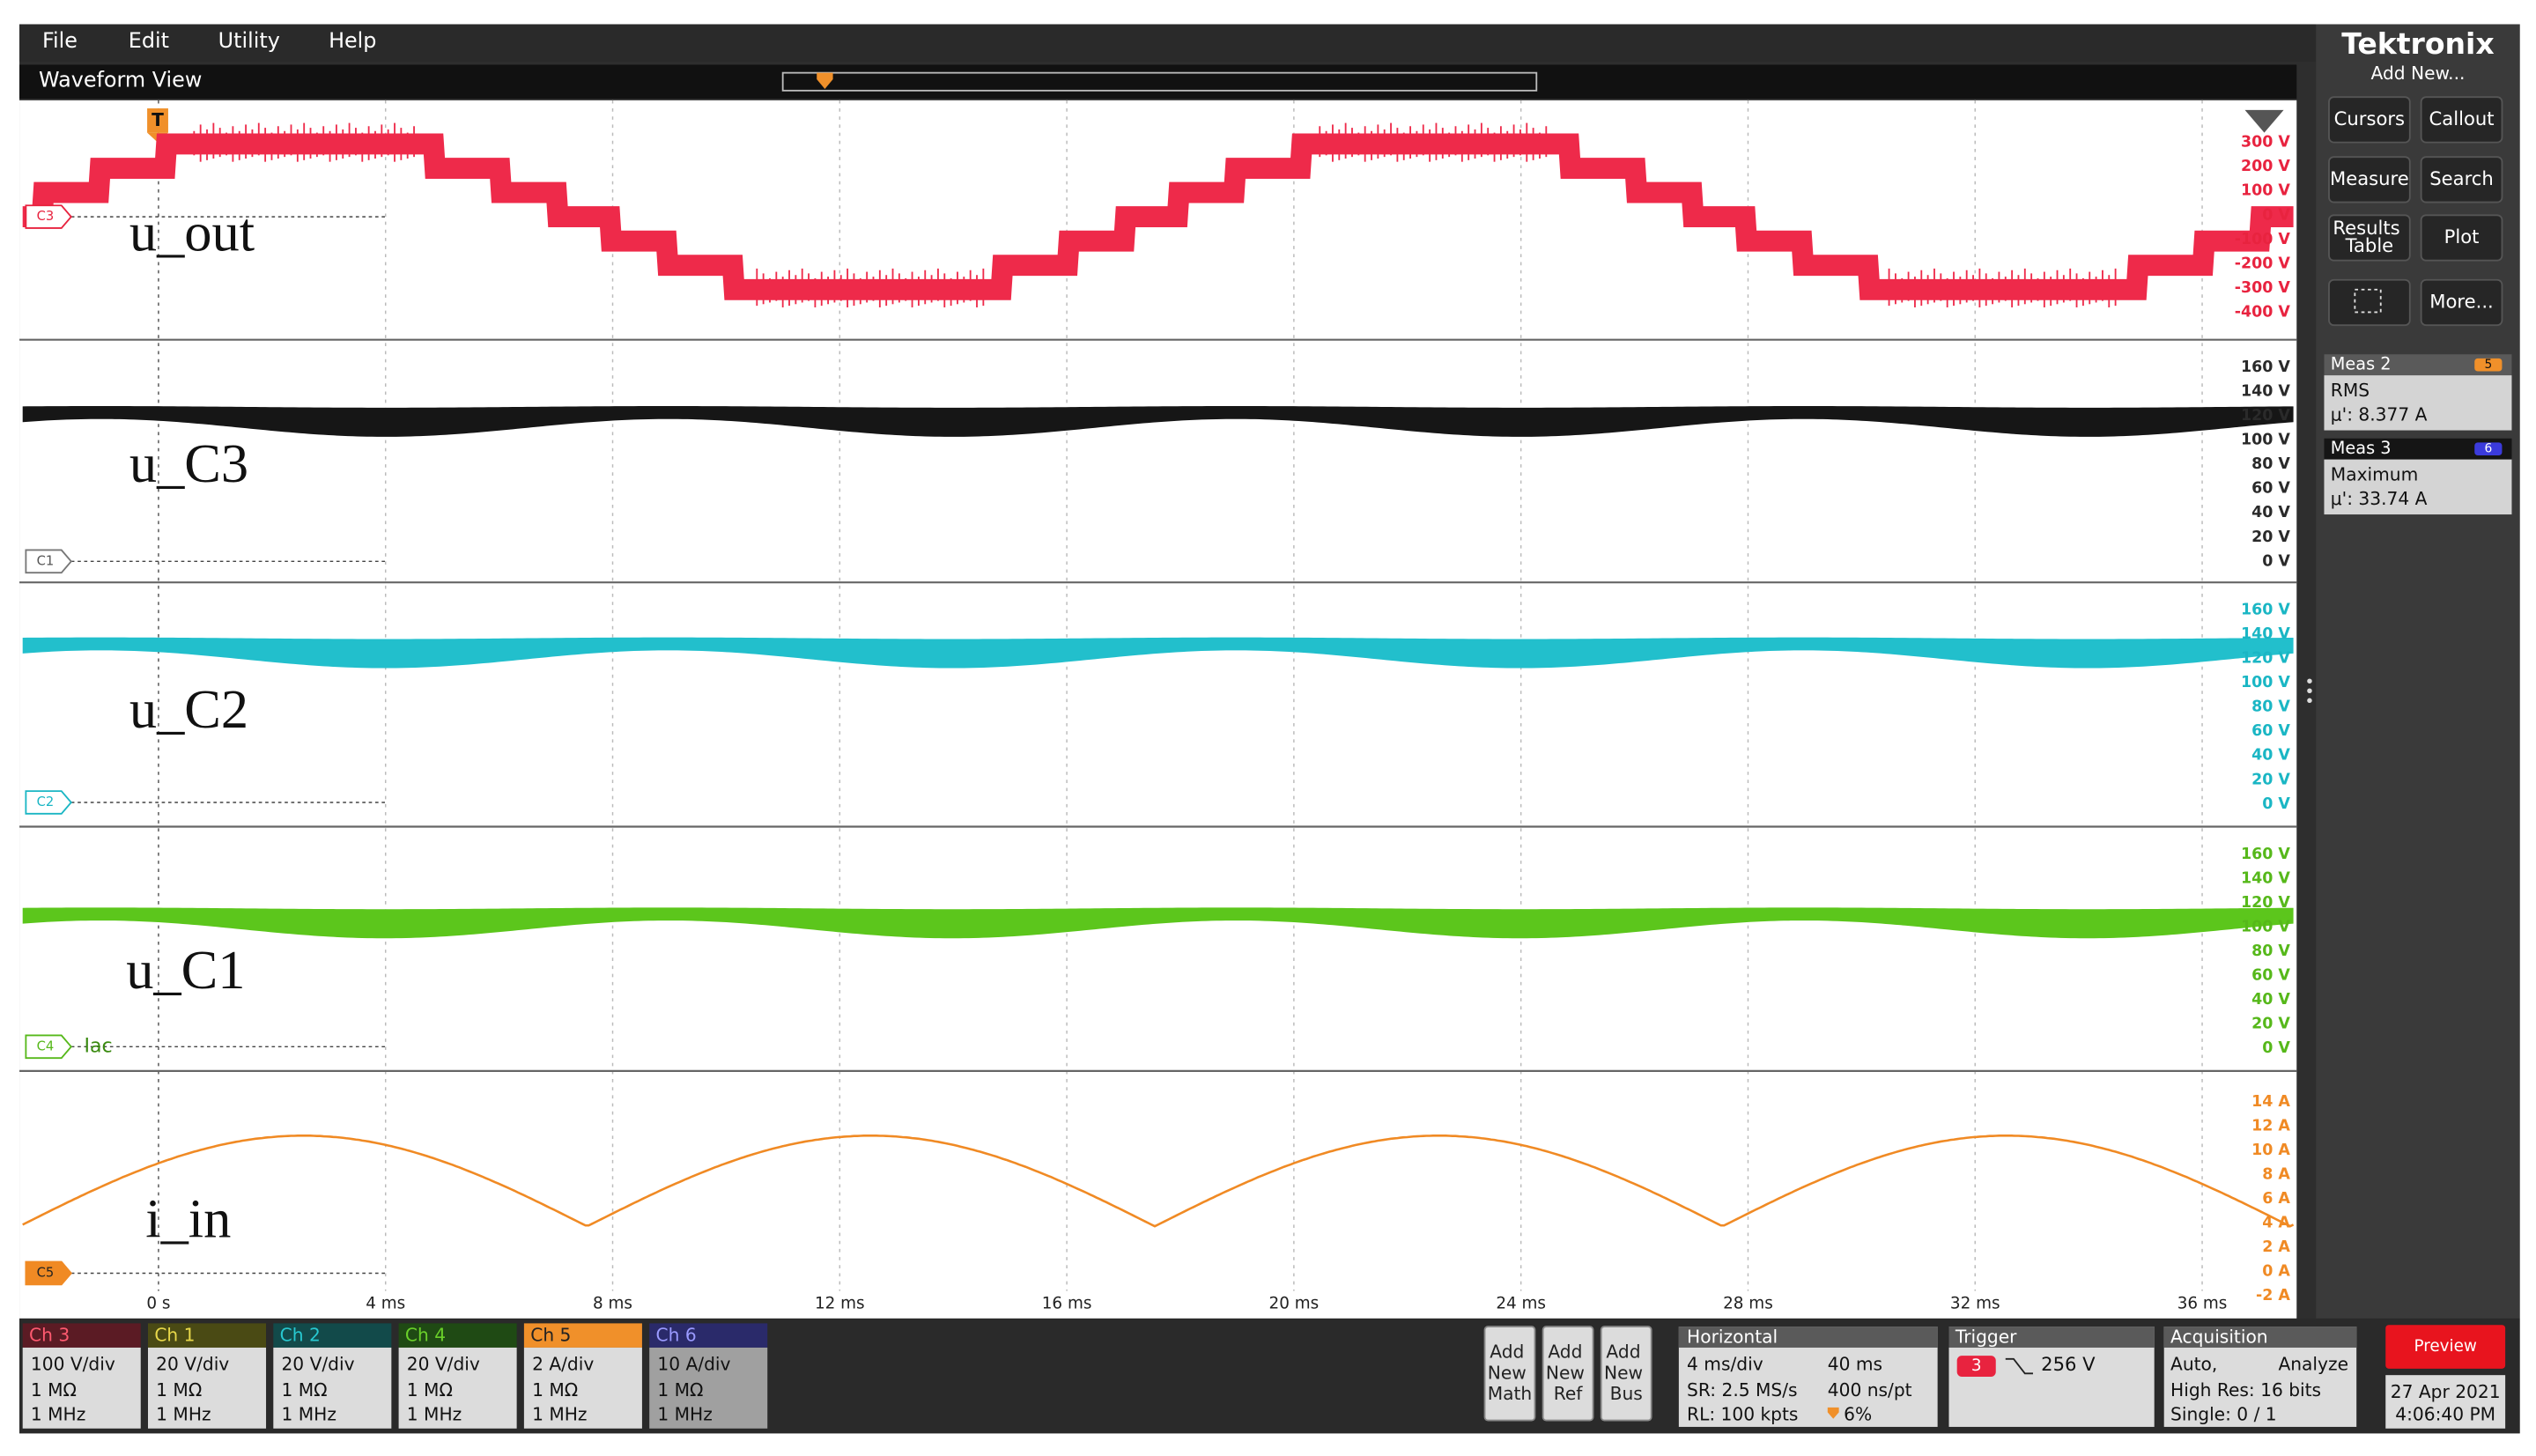  What do you see at coordinates (425, 1335) in the screenshot?
I see `channel-name: Ch 4` at bounding box center [425, 1335].